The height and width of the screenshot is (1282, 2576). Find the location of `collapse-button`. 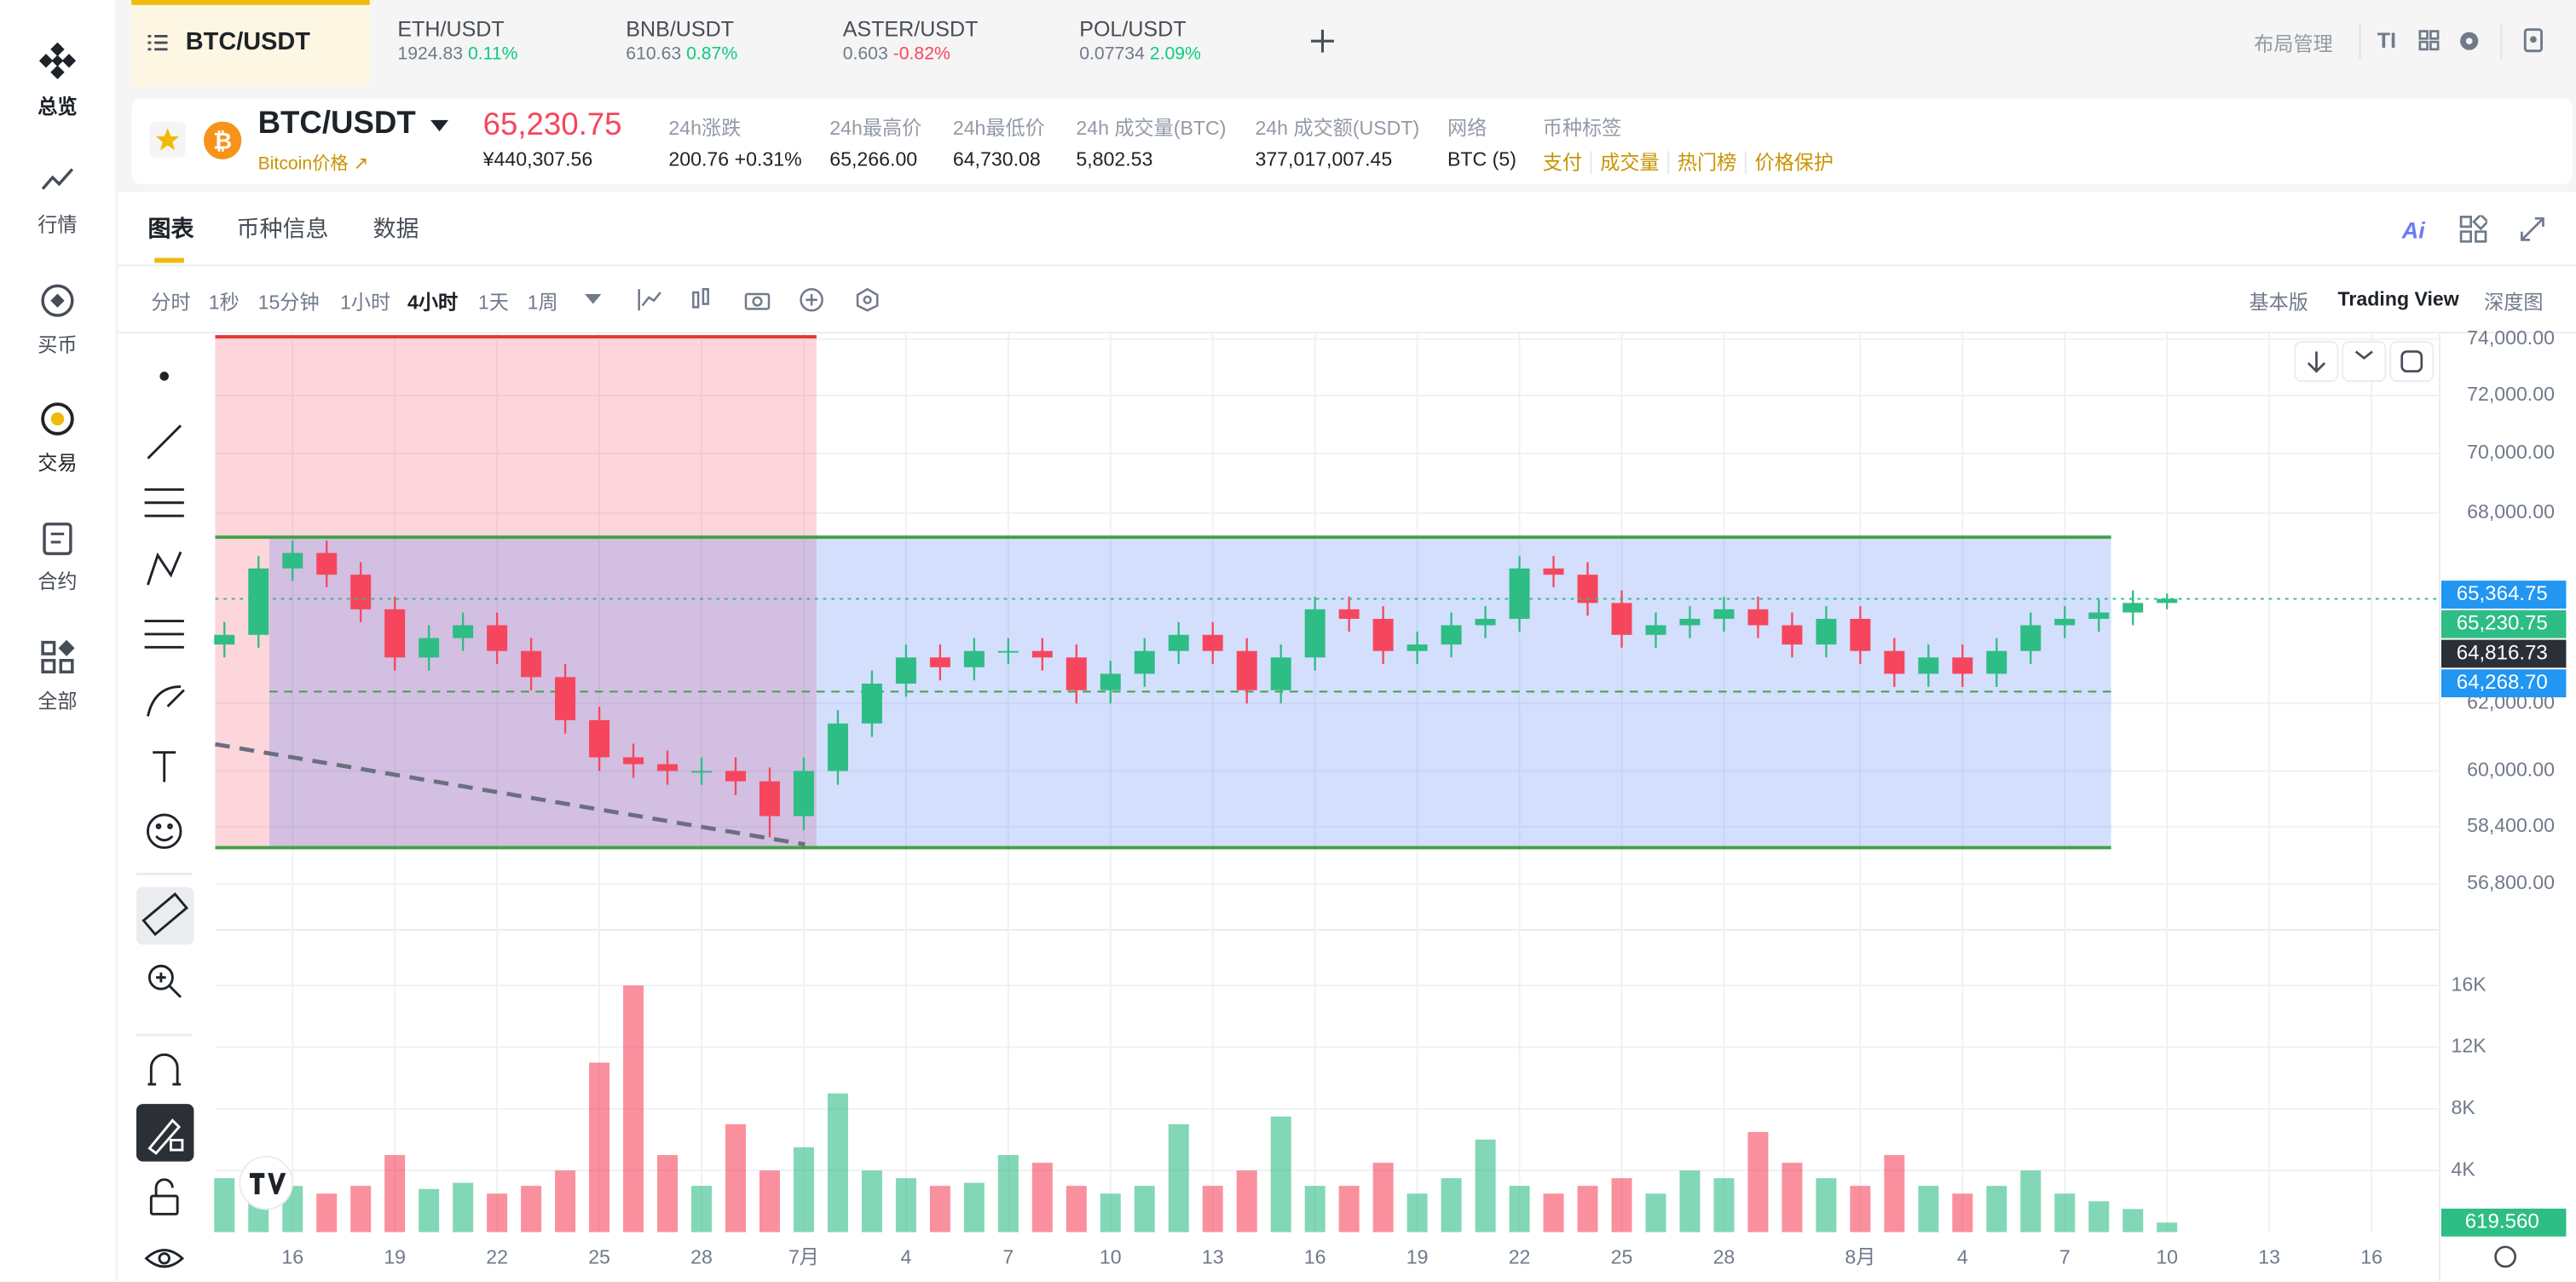

collapse-button is located at coordinates (2364, 361).